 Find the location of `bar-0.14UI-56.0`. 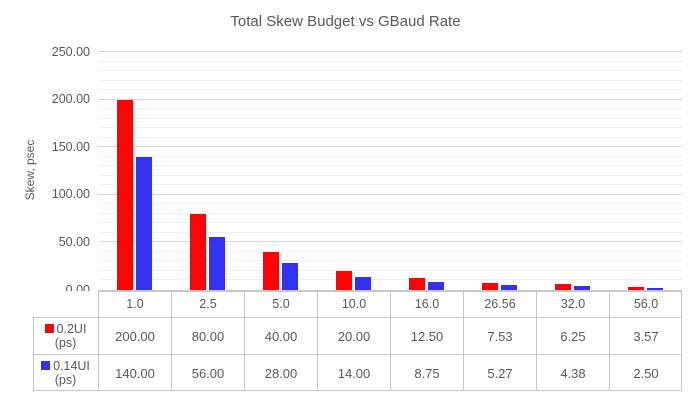

bar-0.14UI-56.0 is located at coordinates (655, 288).